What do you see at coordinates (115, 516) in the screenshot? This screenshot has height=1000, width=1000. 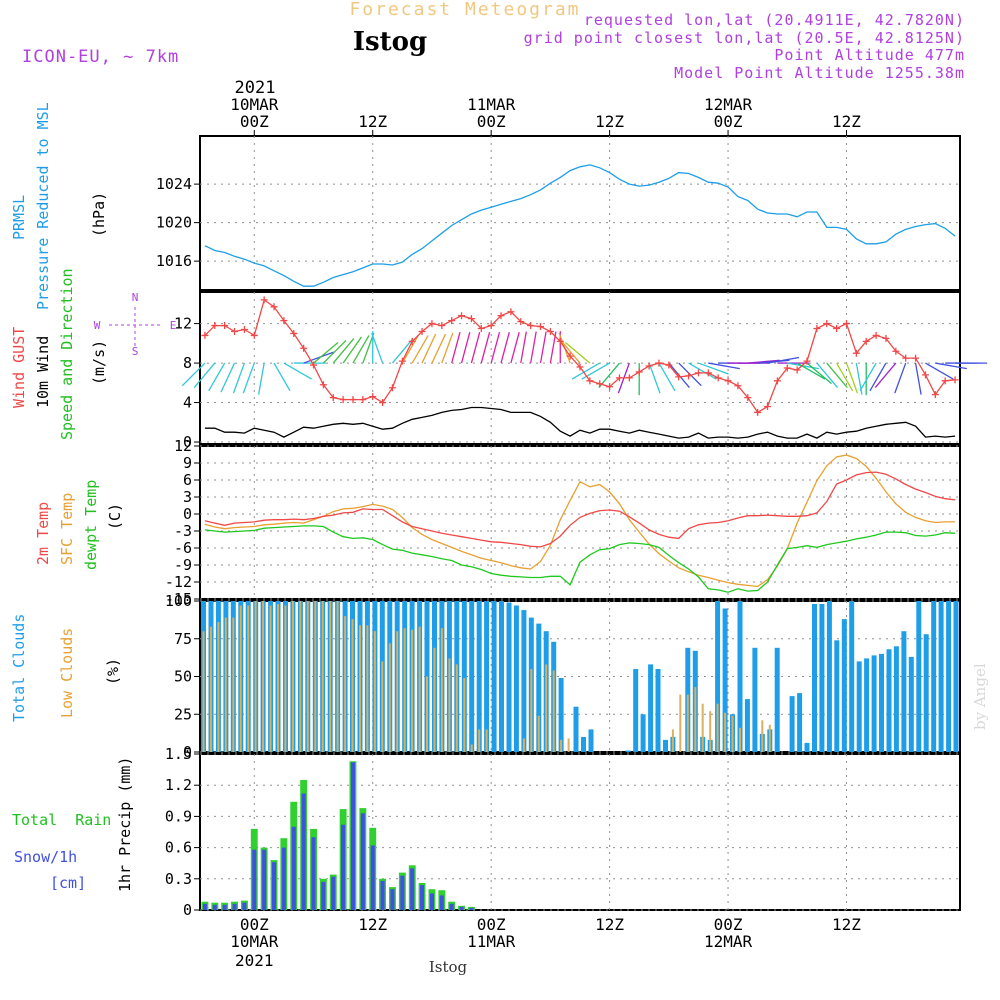 I see `temp-unit: (C)` at bounding box center [115, 516].